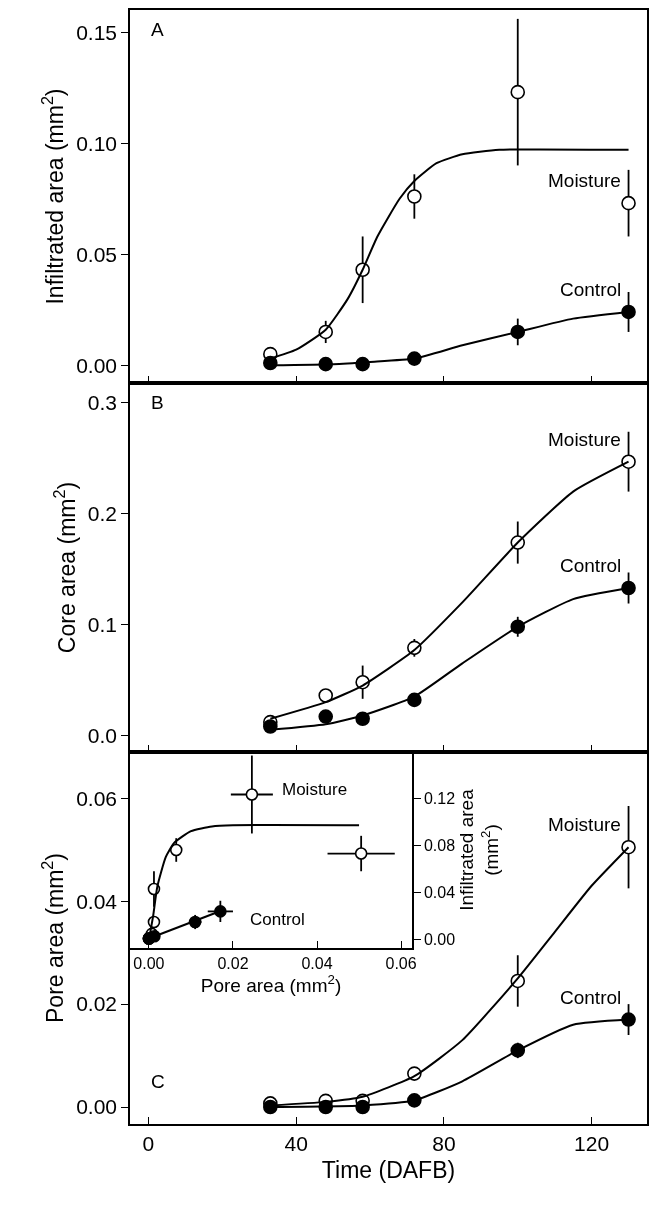 The height and width of the screenshot is (1210, 649). I want to click on x-axis-title: Time (DAFB), so click(388, 1170).